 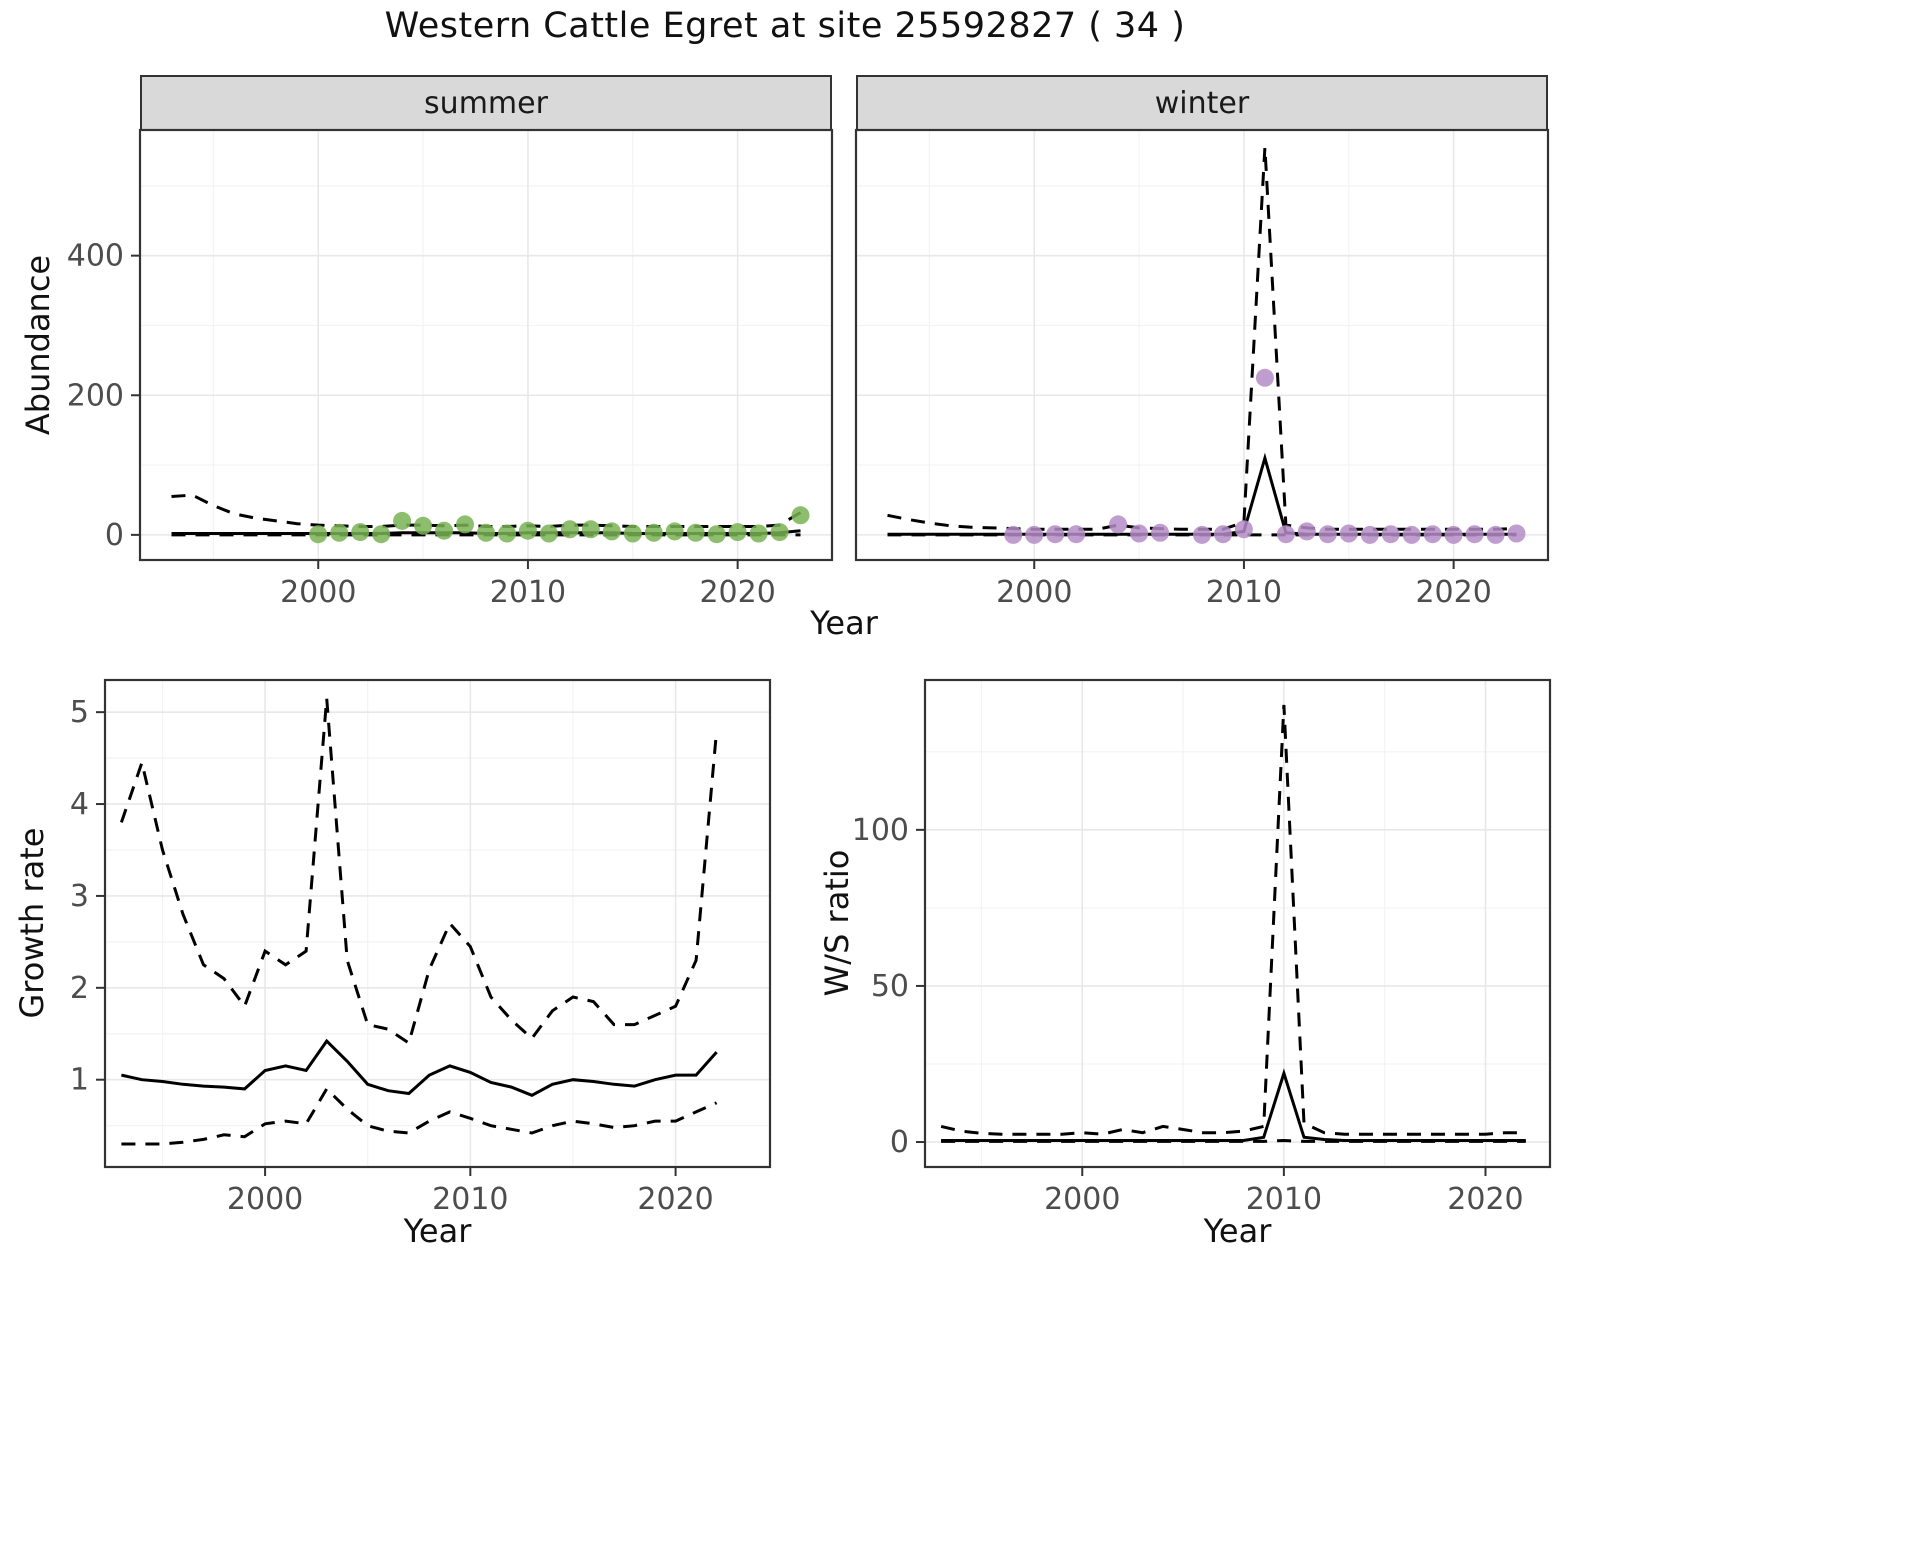 I want to click on series-median, so click(x=419, y=1067).